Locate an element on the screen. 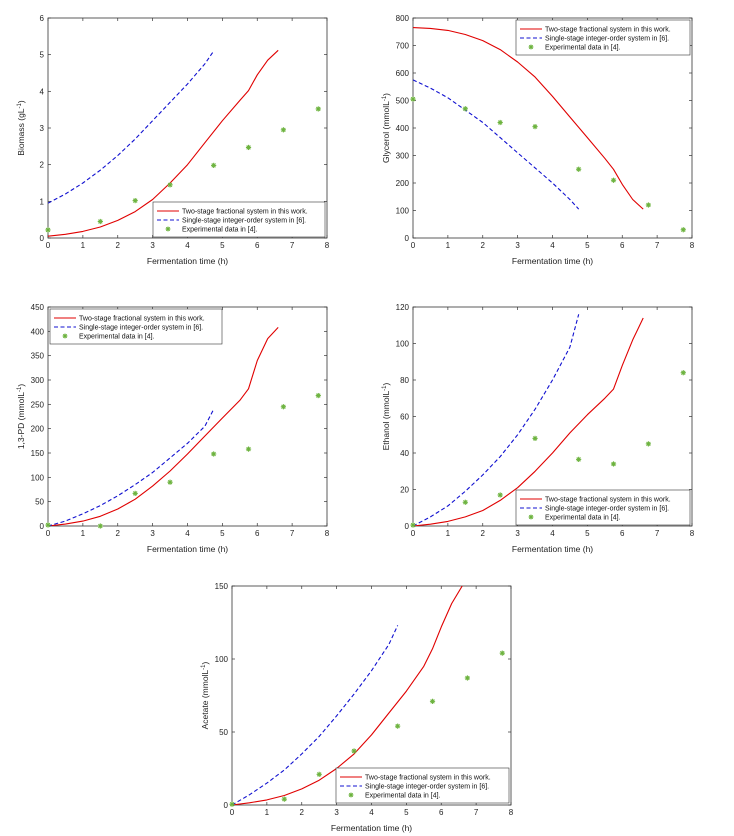 The height and width of the screenshot is (836, 734). y-tick-label: 2 is located at coordinates (42, 165).